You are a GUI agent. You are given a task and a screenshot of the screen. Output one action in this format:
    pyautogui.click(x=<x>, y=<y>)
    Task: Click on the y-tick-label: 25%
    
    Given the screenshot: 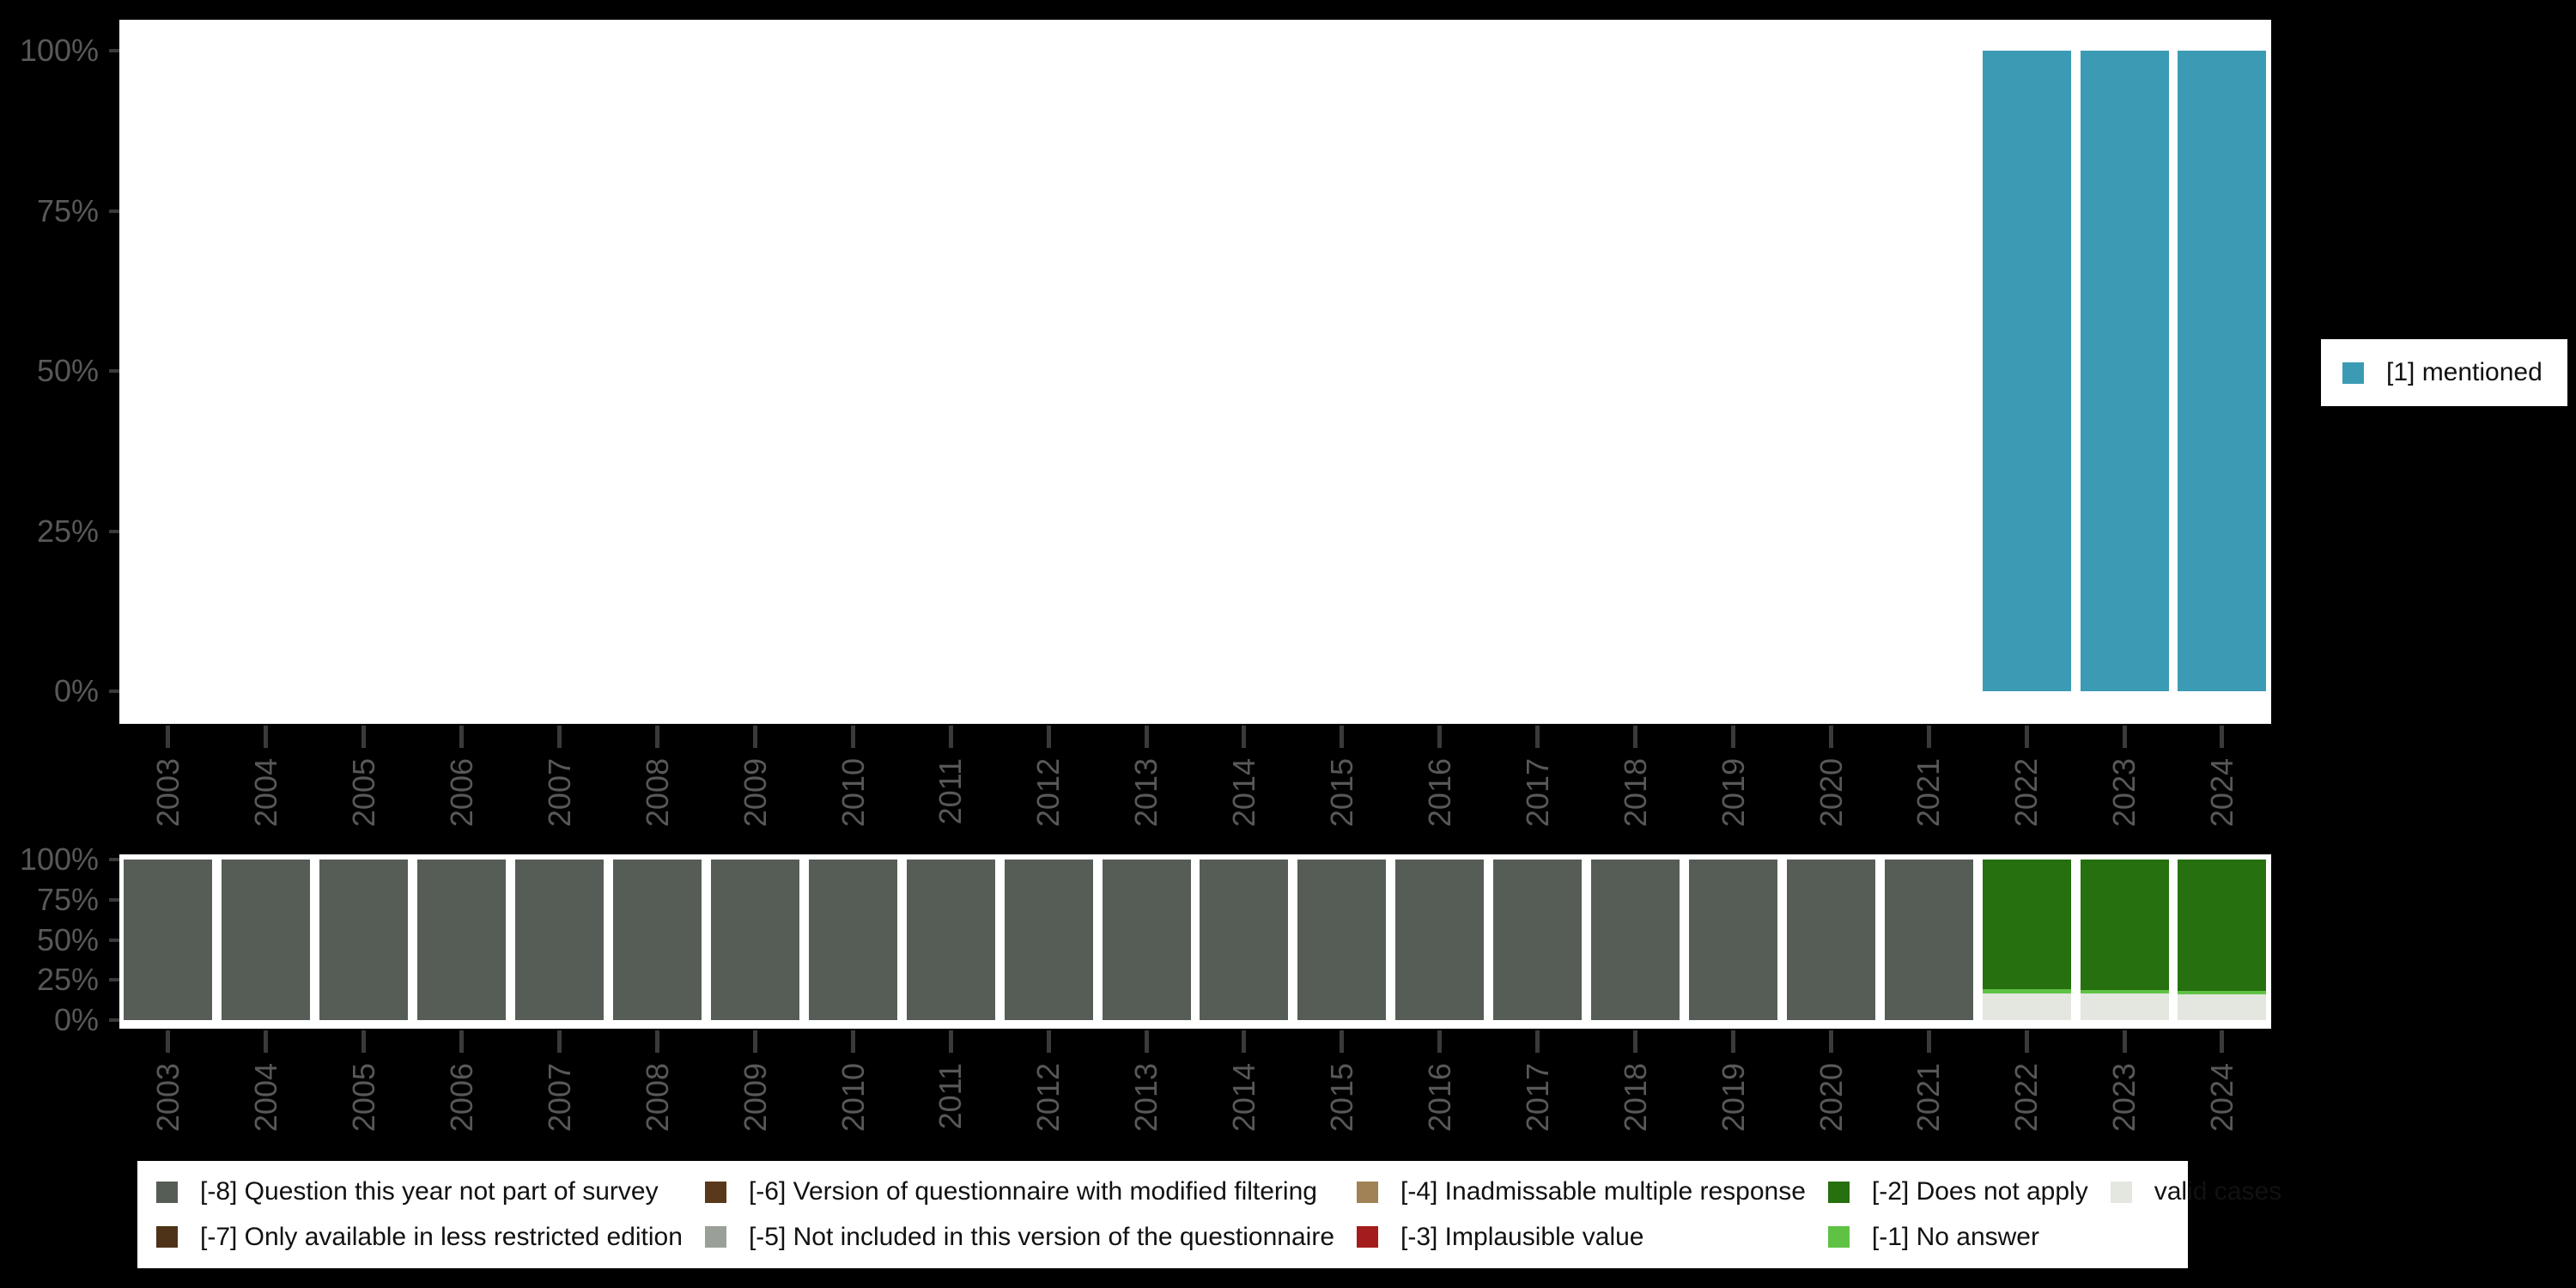 What is the action you would take?
    pyautogui.click(x=67, y=980)
    